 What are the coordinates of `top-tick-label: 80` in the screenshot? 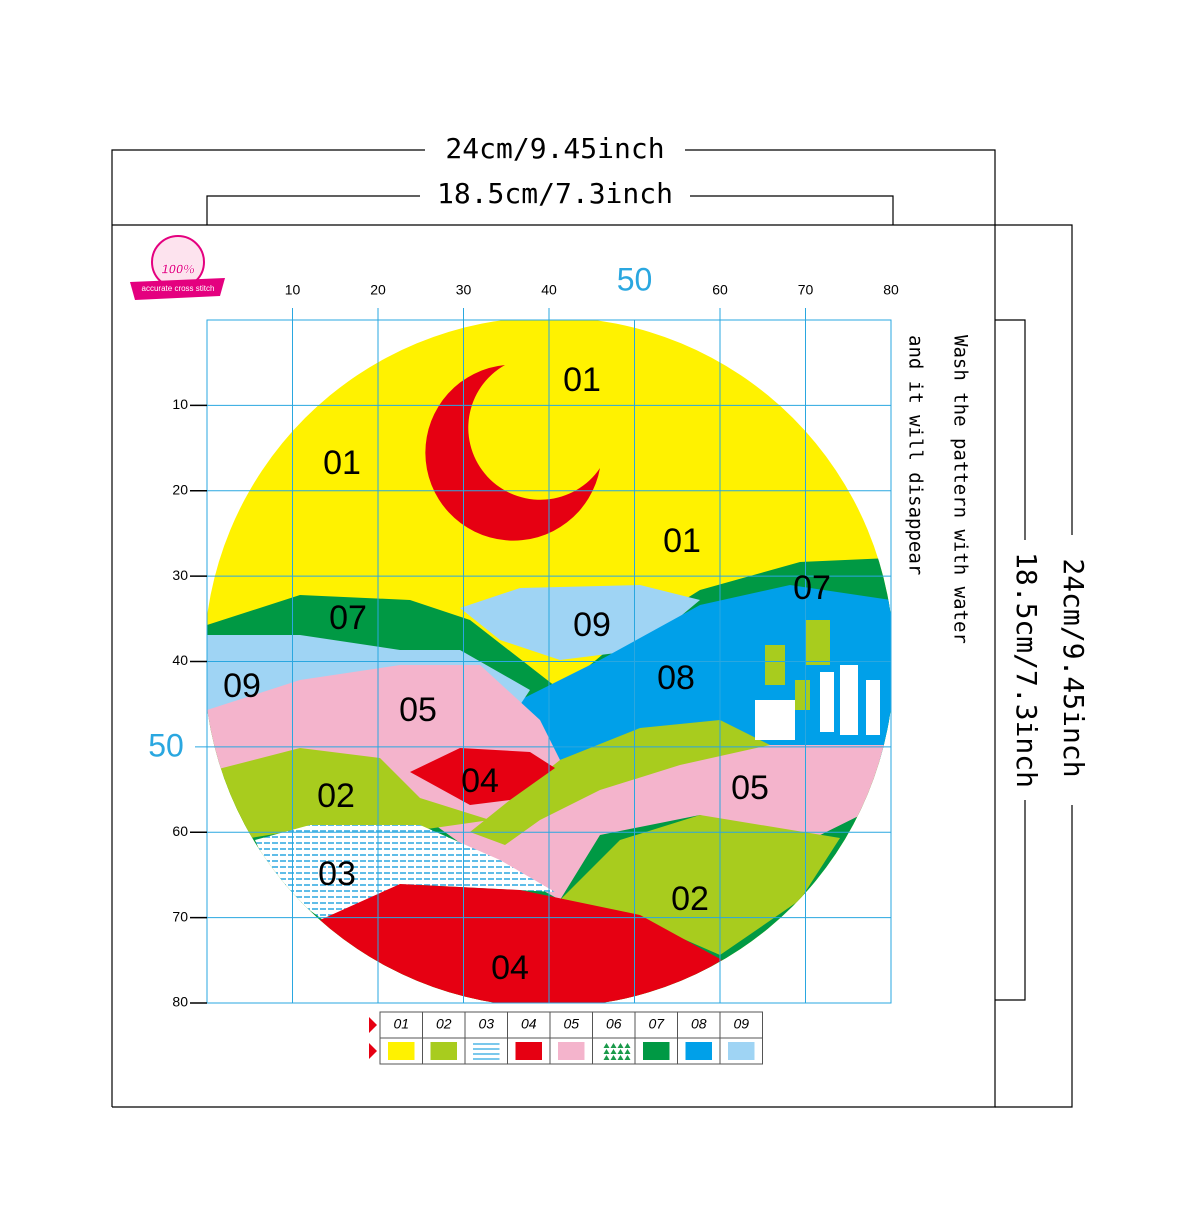 It's located at (891, 290).